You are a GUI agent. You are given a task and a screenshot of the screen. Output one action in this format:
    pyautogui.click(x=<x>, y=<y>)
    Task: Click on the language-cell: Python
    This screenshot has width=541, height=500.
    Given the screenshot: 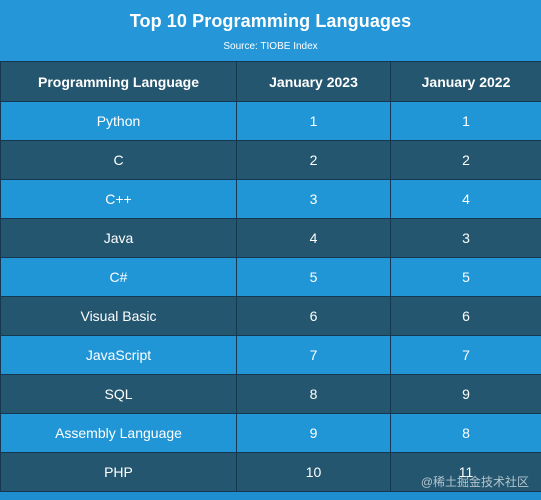 What is the action you would take?
    pyautogui.click(x=118, y=121)
    